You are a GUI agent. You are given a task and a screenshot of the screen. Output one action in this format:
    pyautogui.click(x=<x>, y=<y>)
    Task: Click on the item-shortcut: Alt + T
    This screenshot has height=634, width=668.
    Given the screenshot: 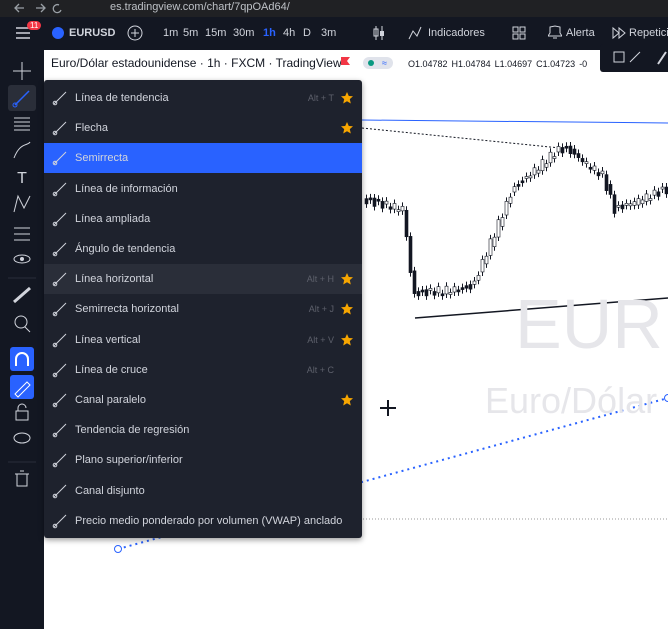 What is the action you would take?
    pyautogui.click(x=321, y=98)
    